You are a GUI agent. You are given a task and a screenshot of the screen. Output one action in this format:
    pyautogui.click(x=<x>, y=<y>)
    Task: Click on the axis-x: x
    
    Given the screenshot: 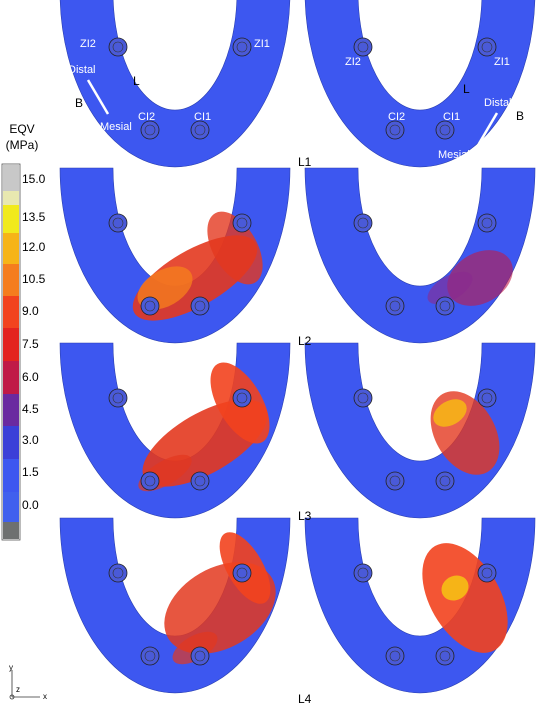 What is the action you would take?
    pyautogui.click(x=45, y=696)
    